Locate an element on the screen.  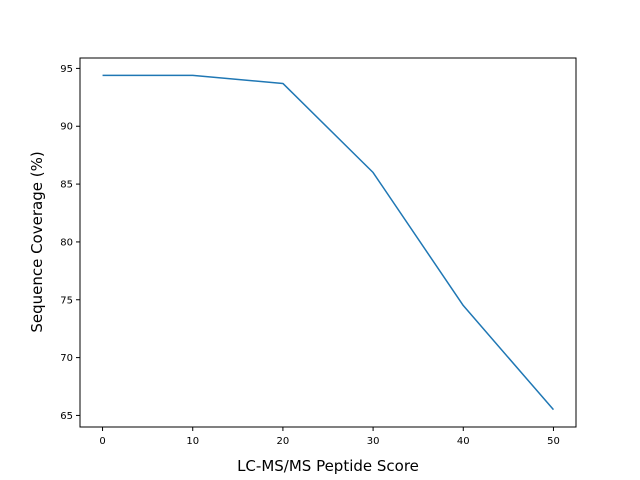
y-tick-label: 80 is located at coordinates (66, 242).